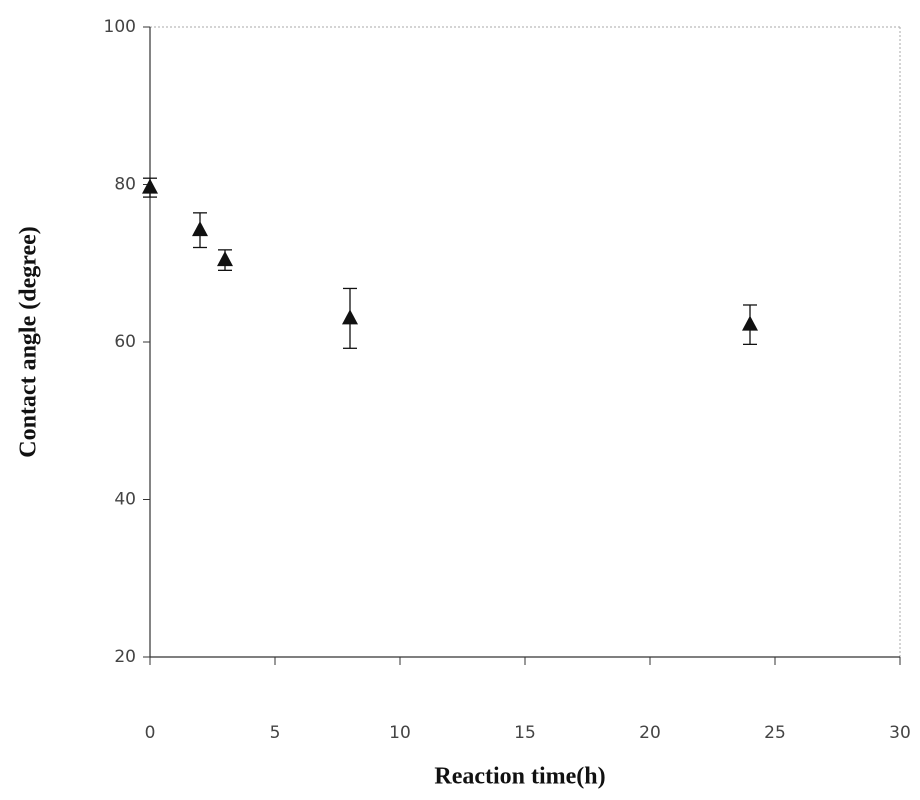 The width and height of the screenshot is (920, 800). Describe the element at coordinates (125, 500) in the screenshot. I see `y-tick-label: 40` at that location.